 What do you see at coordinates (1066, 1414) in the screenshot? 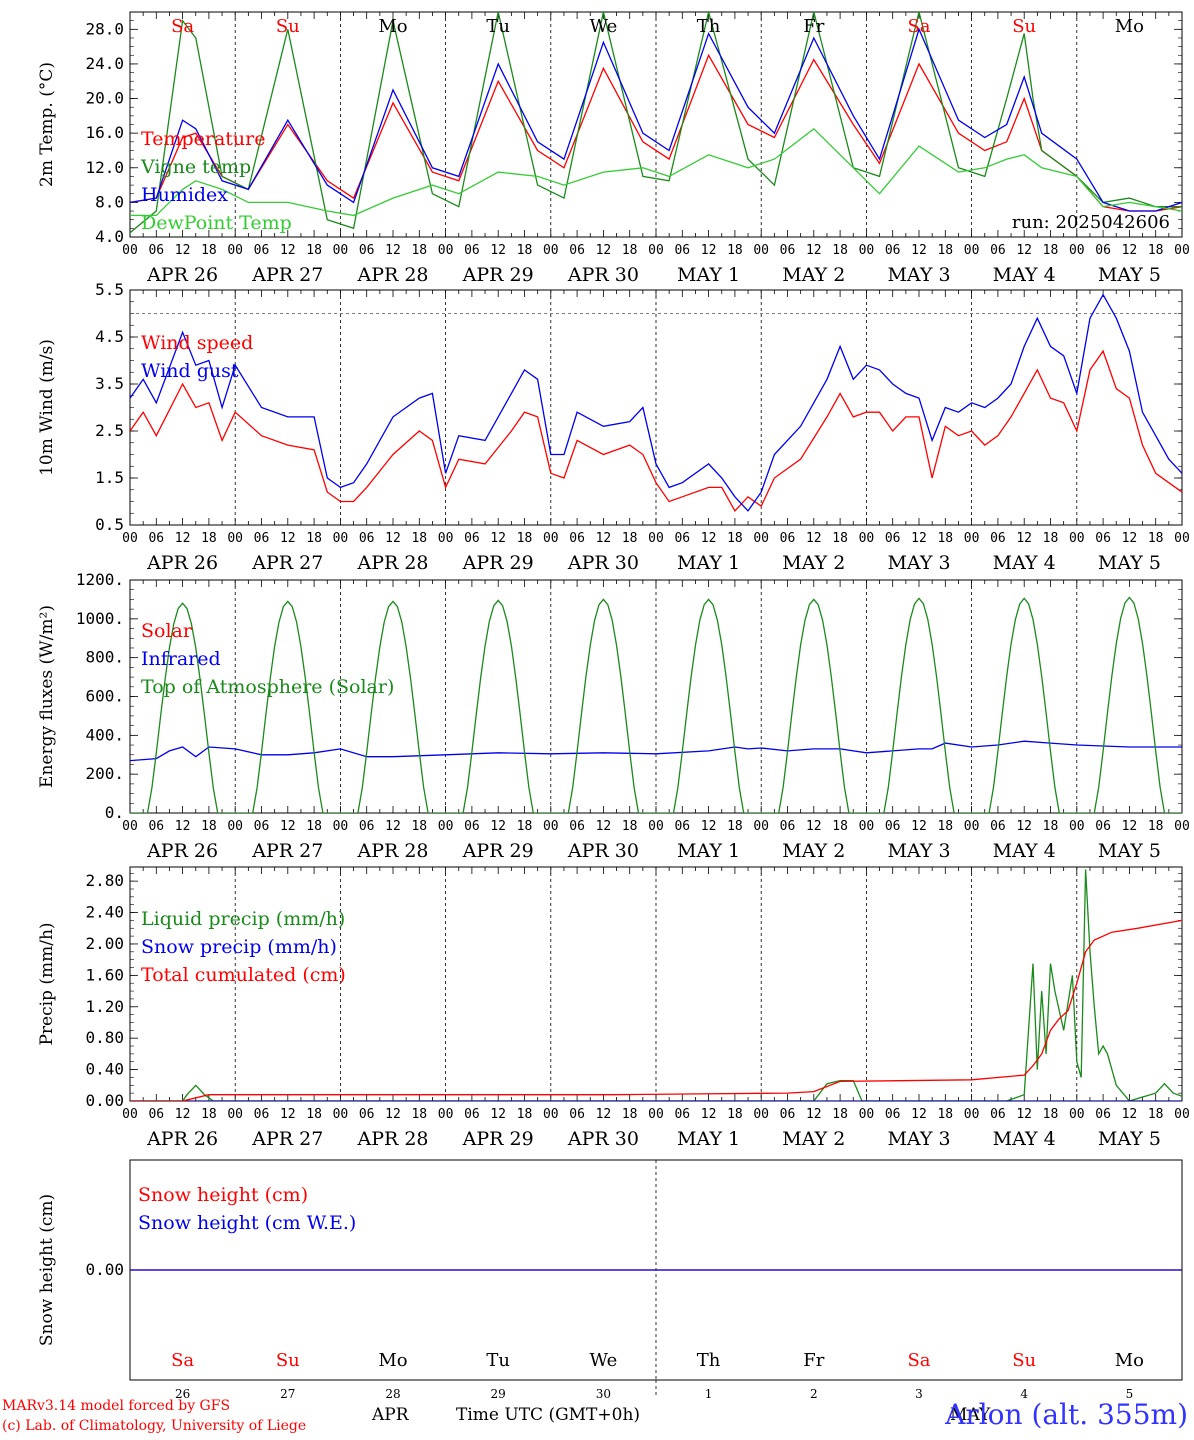
I see `station-name: Arlon (alt. 355m)` at bounding box center [1066, 1414].